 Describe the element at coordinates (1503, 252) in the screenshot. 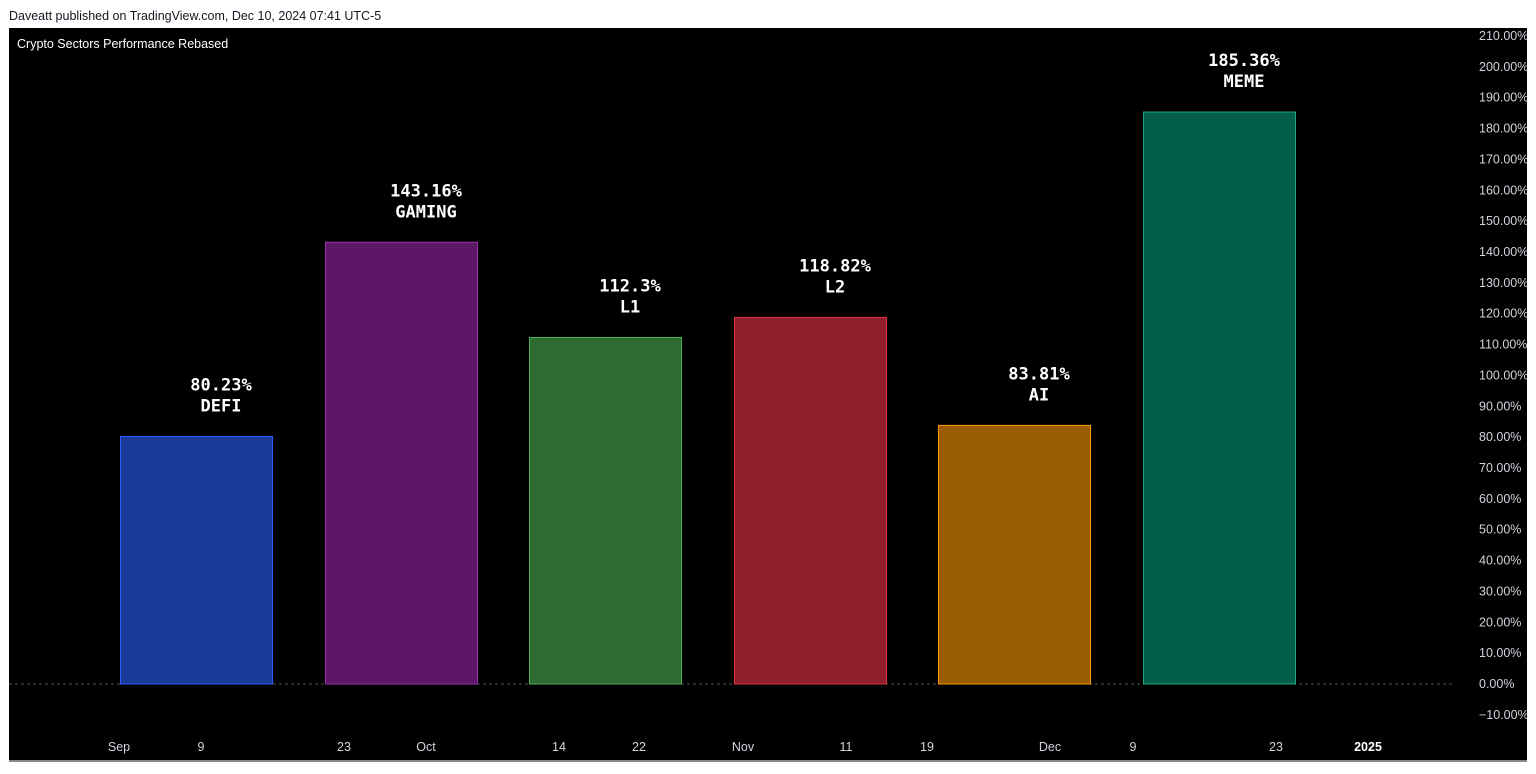

I see `y-tick-label: 140.00%` at that location.